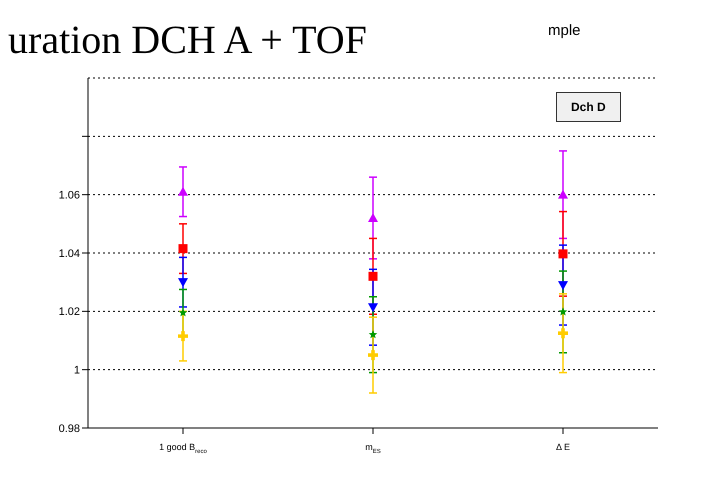 This screenshot has width=717, height=477. Describe the element at coordinates (563, 447) in the screenshot. I see `x-tick-label: Δ E` at that location.